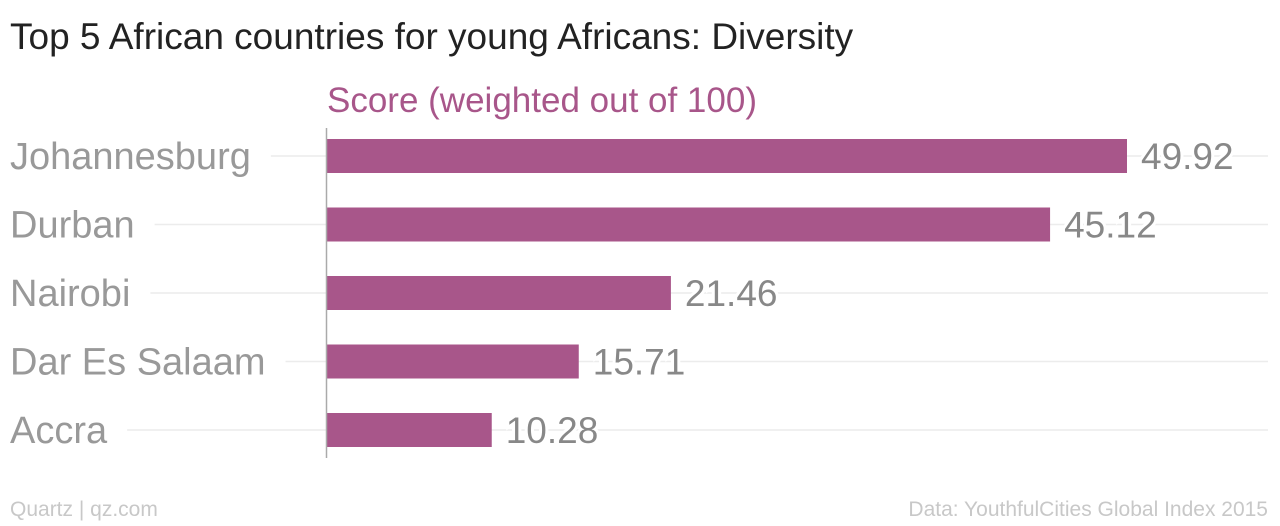 This screenshot has width=1280, height=526. I want to click on value-label: 15.71, so click(639, 362).